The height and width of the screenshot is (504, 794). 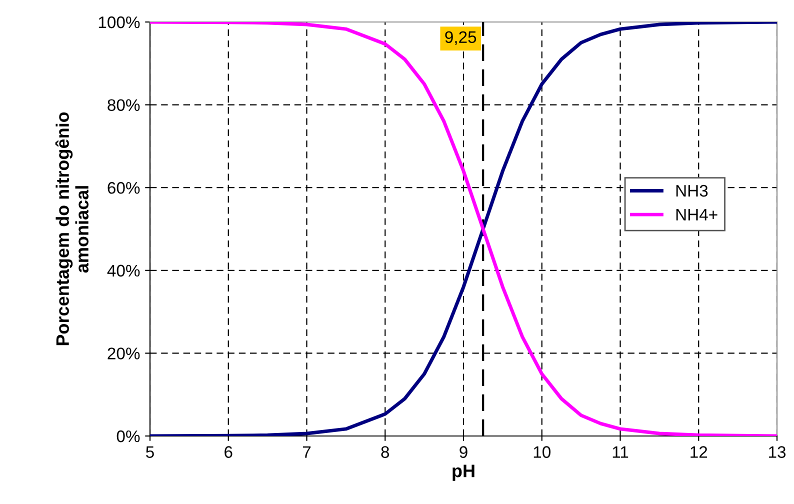 I want to click on ref-line-label: 9,25, so click(x=460, y=38).